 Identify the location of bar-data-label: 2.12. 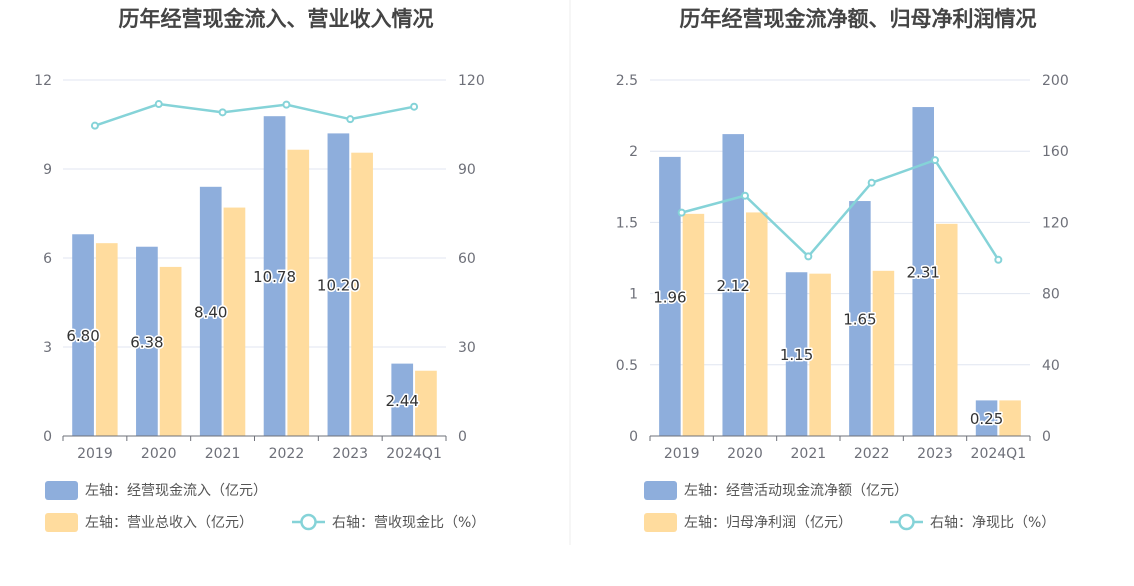
(733, 286).